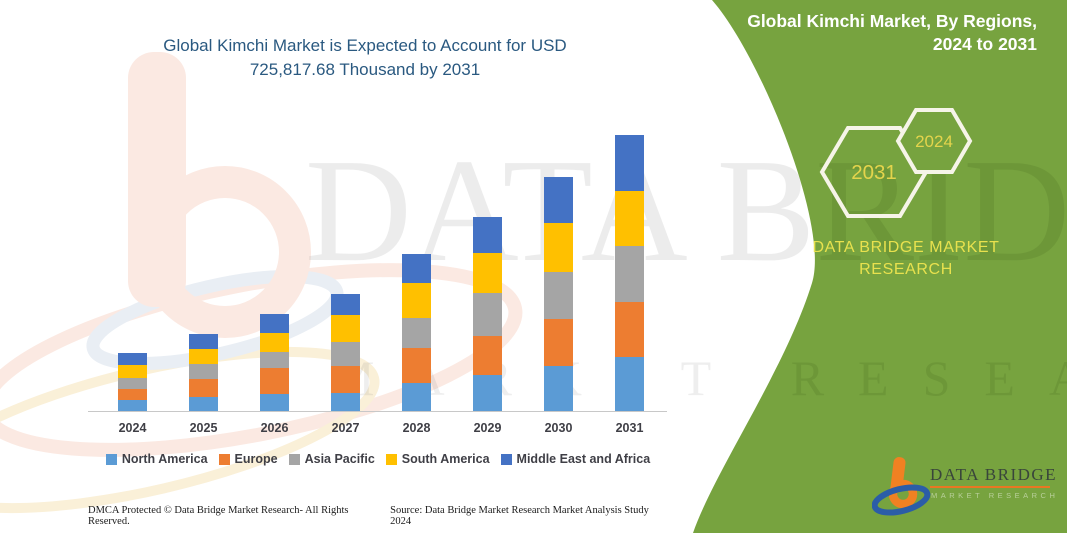 The width and height of the screenshot is (1067, 533). I want to click on x-label: 2031, so click(629, 428).